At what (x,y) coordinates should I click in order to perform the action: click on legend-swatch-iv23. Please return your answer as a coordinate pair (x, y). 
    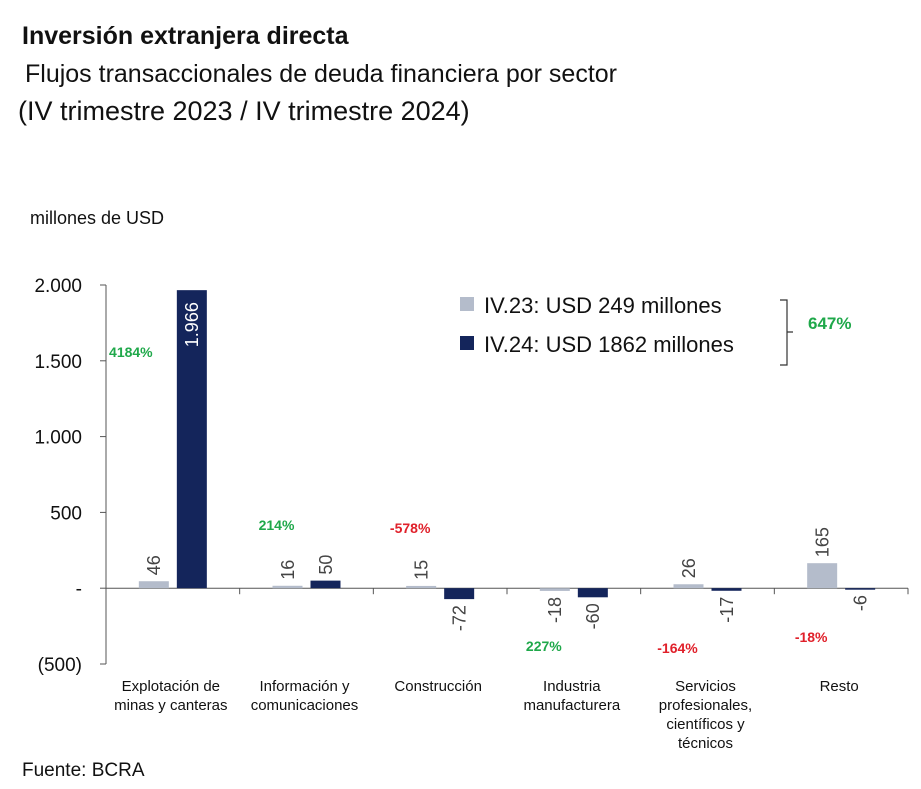
    Looking at the image, I should click on (467, 304).